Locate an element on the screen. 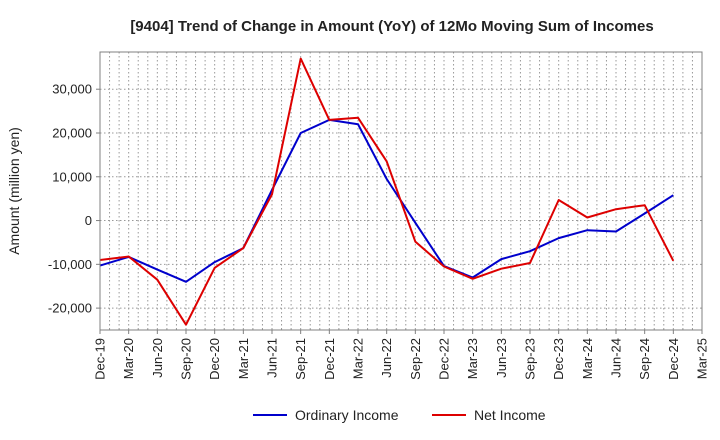  x-tick-label: Dec-19 is located at coordinates (100, 359).